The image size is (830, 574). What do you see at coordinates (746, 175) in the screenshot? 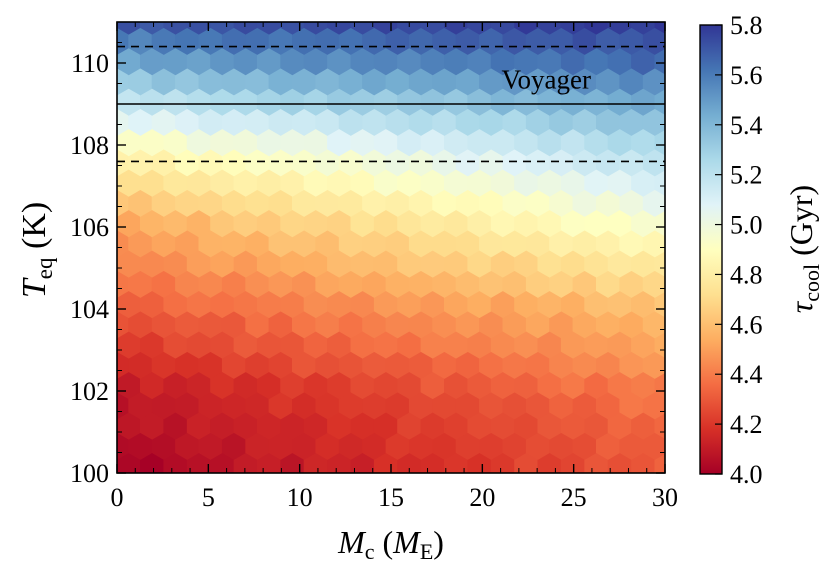
I see `colorbar-tick-label: 5.2` at bounding box center [746, 175].